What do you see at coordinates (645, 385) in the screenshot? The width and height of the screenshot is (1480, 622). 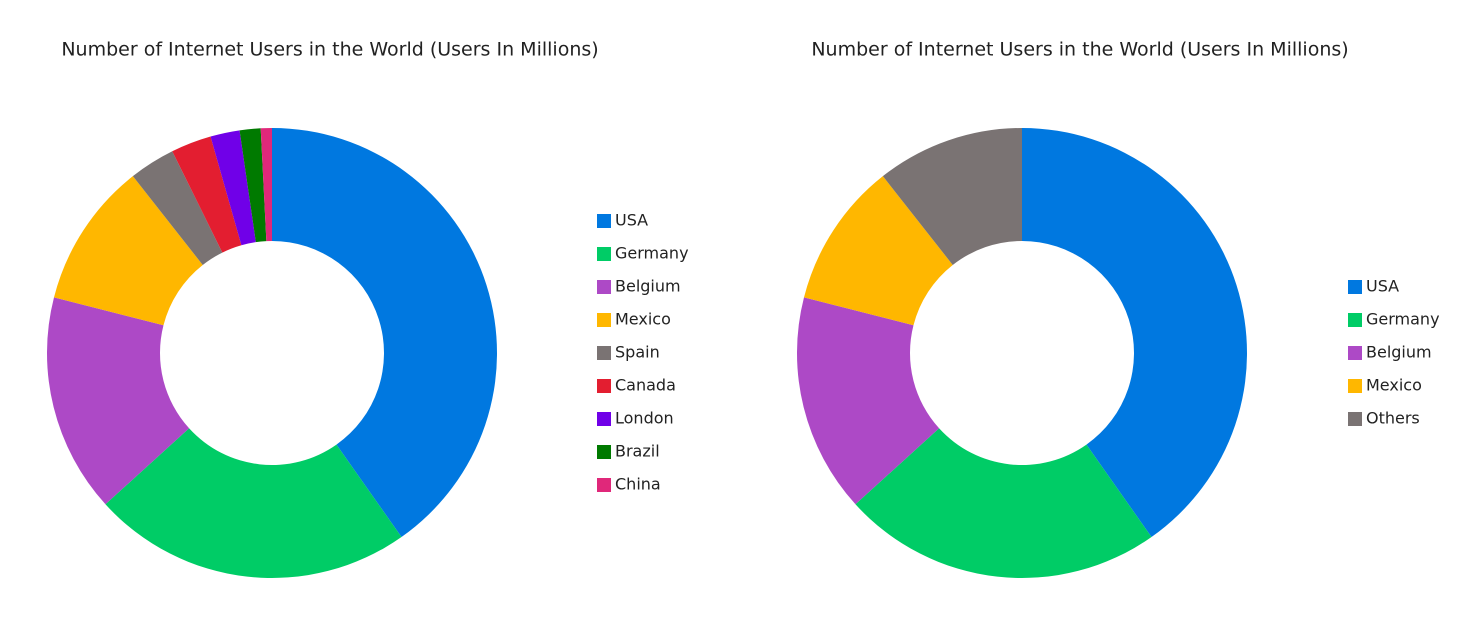 I see `legend-label: Canada` at bounding box center [645, 385].